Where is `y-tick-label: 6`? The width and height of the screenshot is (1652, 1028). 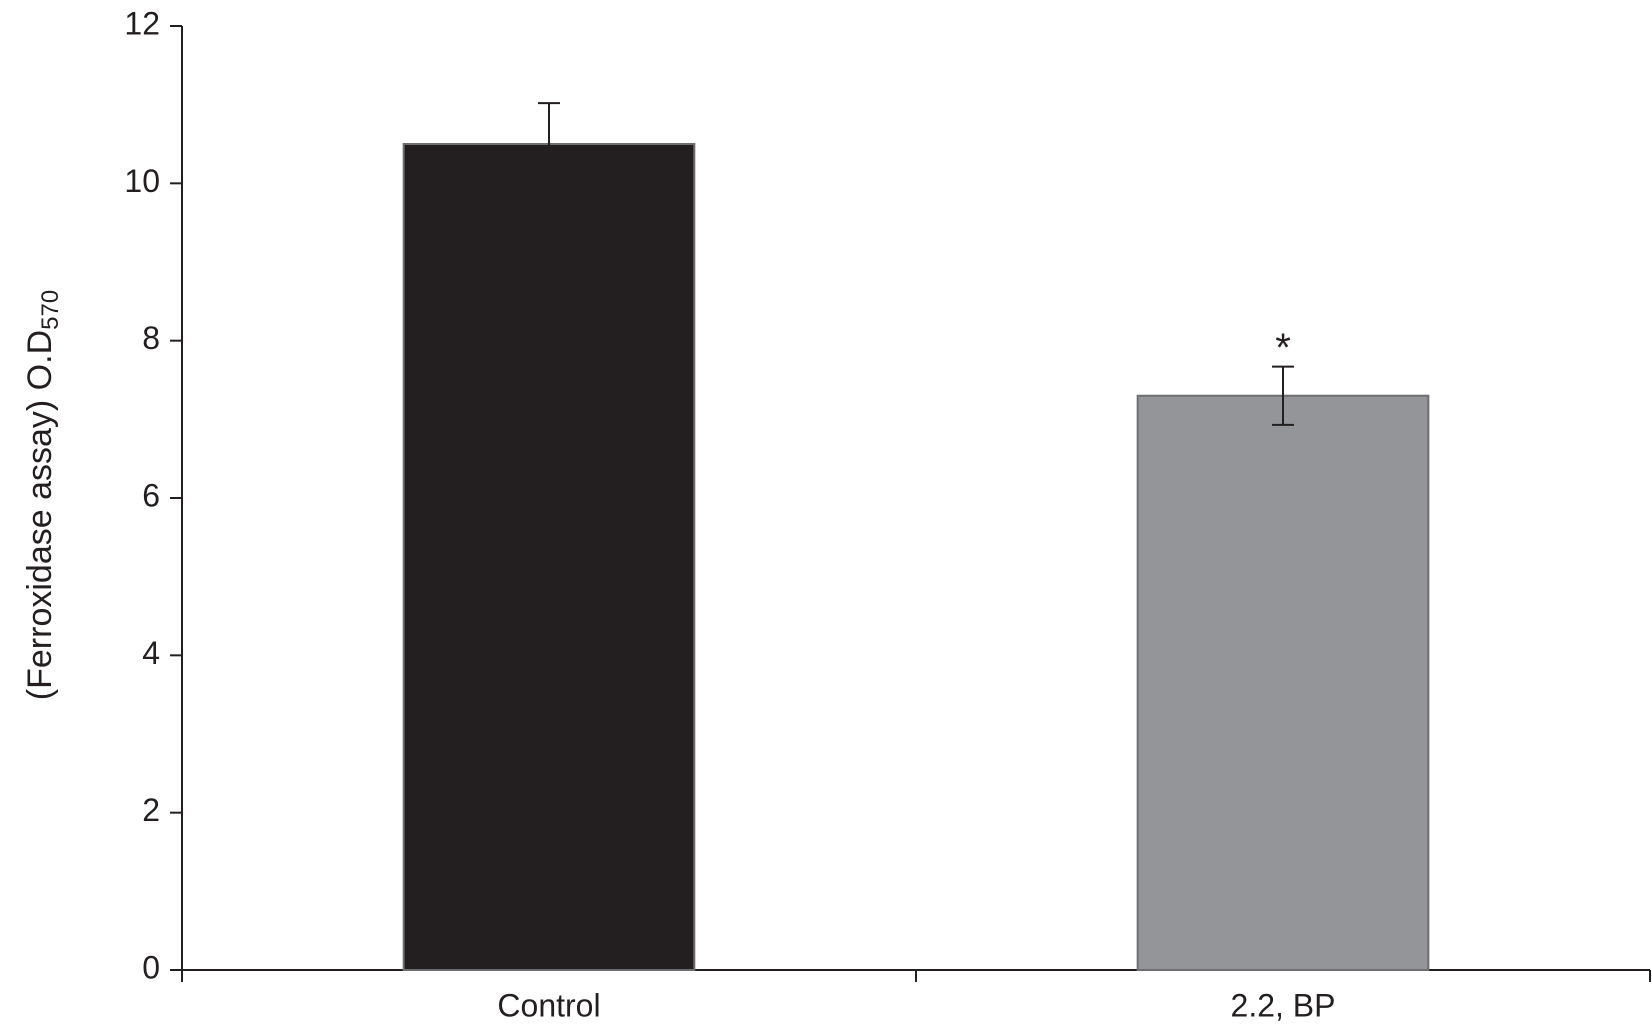 y-tick-label: 6 is located at coordinates (151, 495).